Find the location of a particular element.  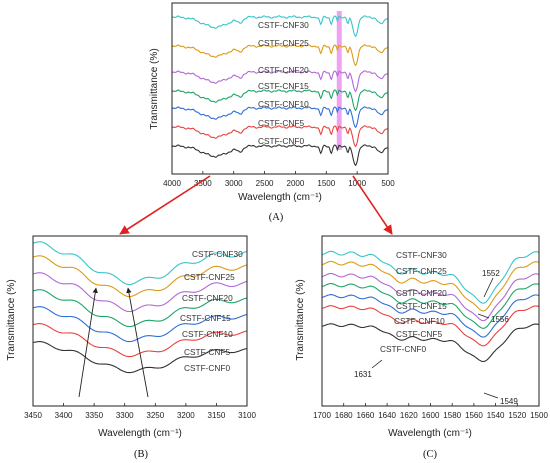

panel-b-y-axis-title: Transmittance (%) is located at coordinates (11, 319).